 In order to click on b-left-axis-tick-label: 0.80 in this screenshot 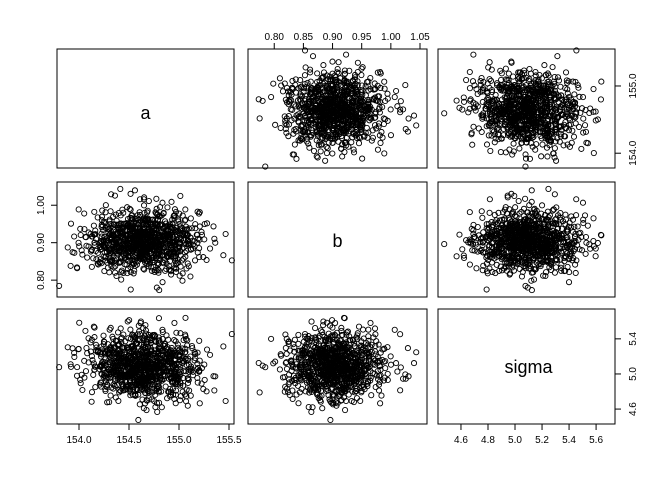, I will do `click(41, 280)`.